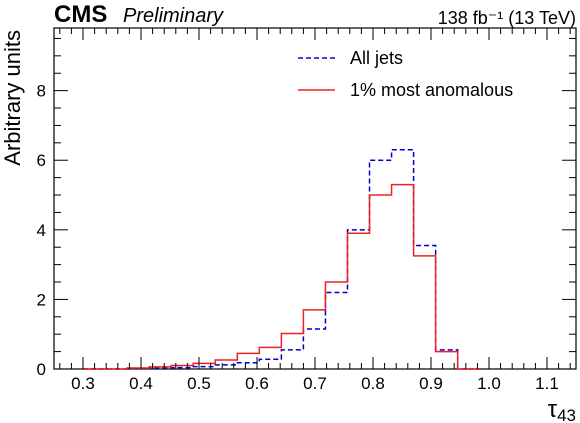 This screenshot has height=423, width=580. What do you see at coordinates (199, 383) in the screenshot?
I see `x-tick-label: 0.5` at bounding box center [199, 383].